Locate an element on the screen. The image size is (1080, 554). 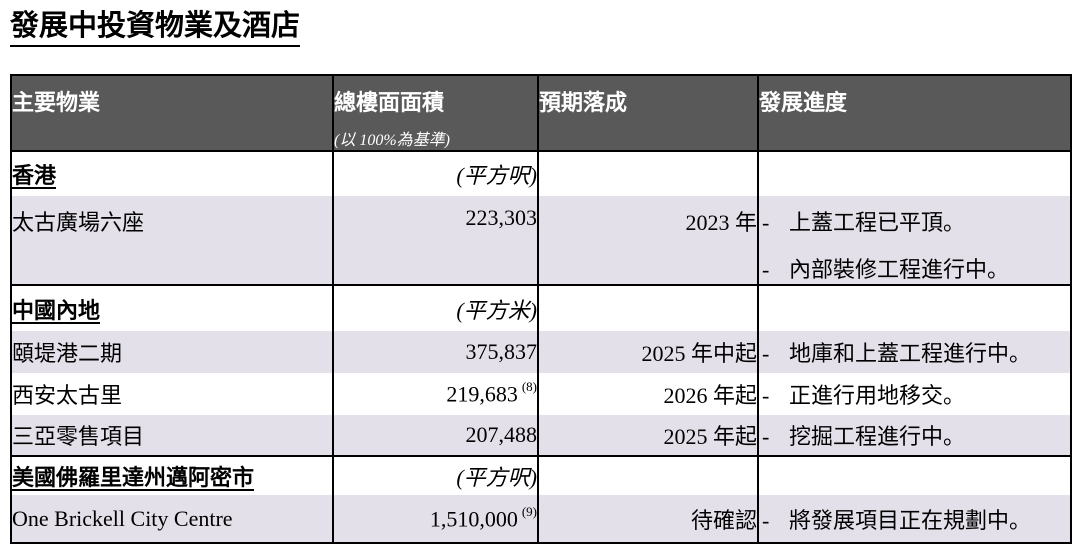
footnote-ref: (8) is located at coordinates (529, 387).